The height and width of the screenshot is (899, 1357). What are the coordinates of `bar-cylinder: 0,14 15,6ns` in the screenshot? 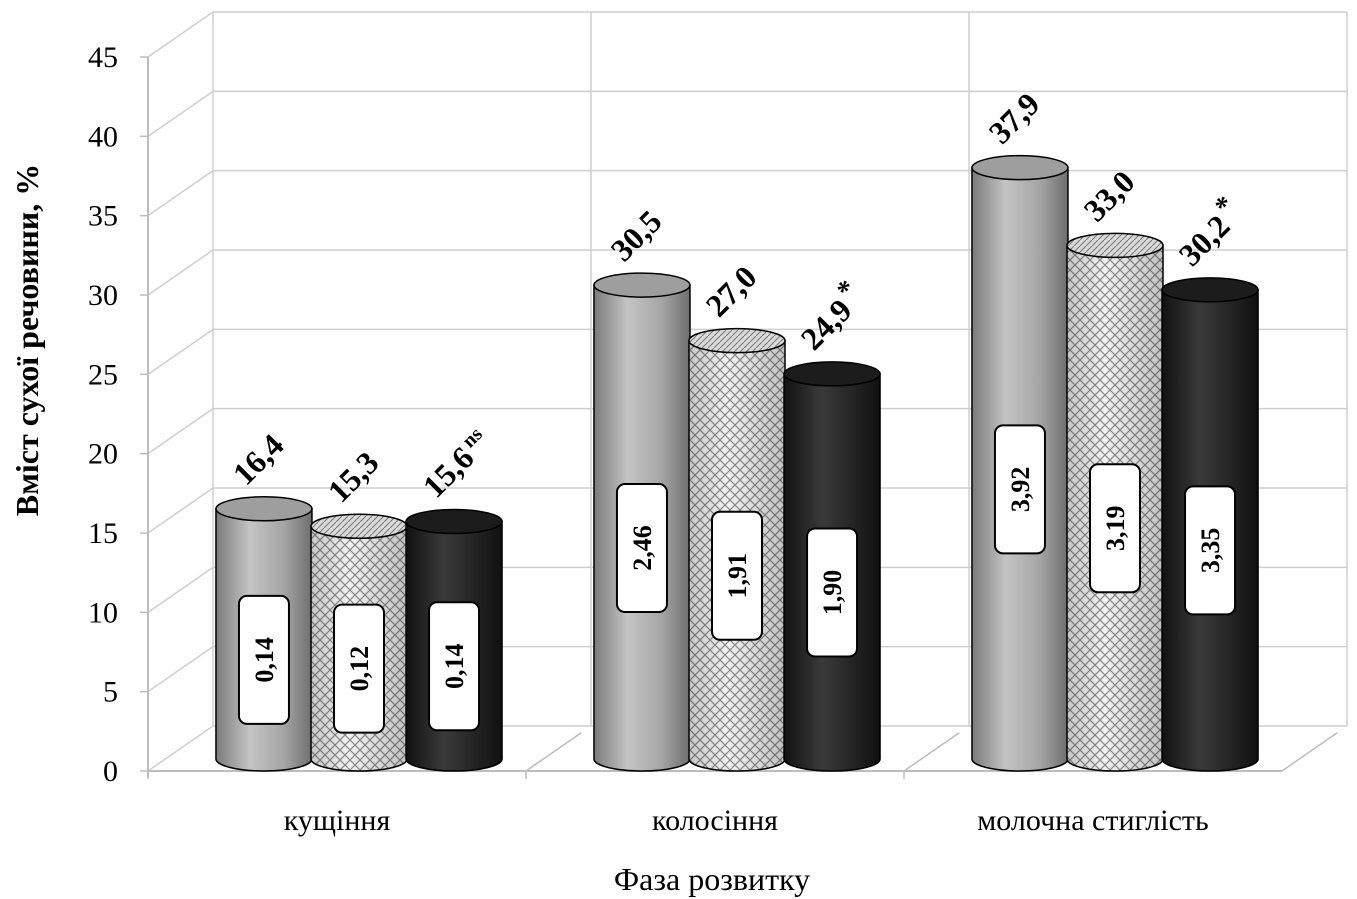 It's located at (454, 597).